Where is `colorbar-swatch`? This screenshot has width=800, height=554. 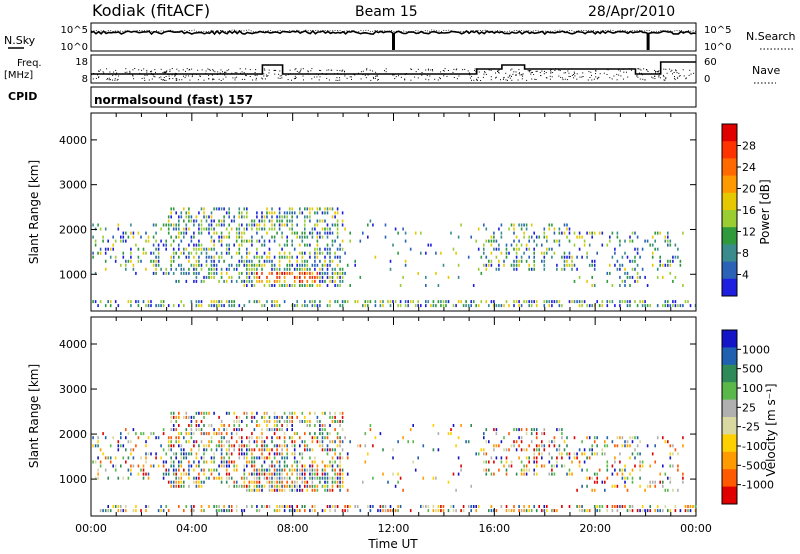
colorbar-swatch is located at coordinates (729, 391).